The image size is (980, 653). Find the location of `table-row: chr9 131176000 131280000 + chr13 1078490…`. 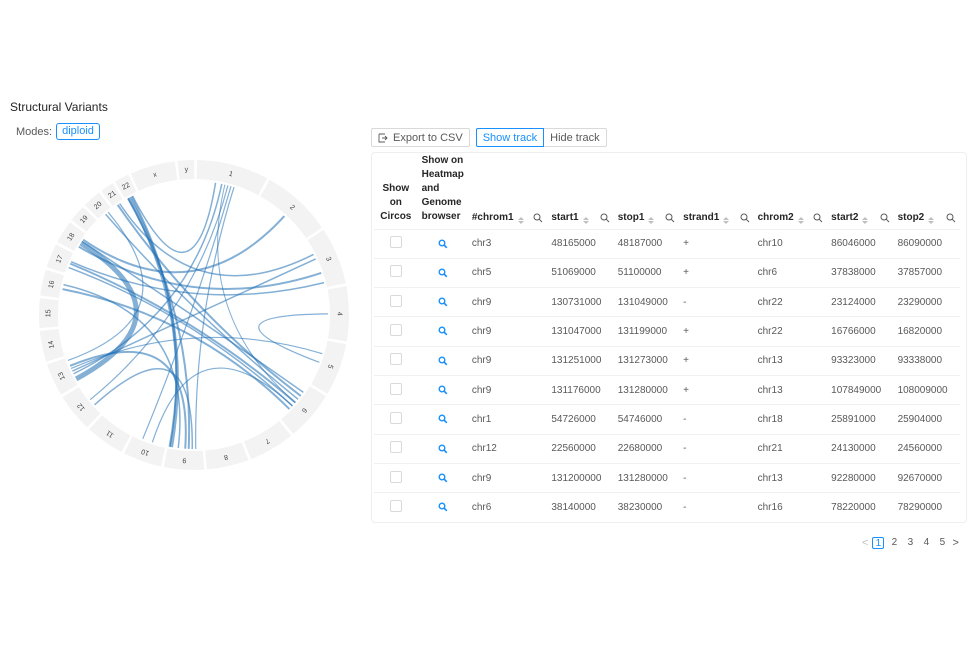

table-row: chr9 131176000 131280000 + chr13 1078490… is located at coordinates (667, 390).